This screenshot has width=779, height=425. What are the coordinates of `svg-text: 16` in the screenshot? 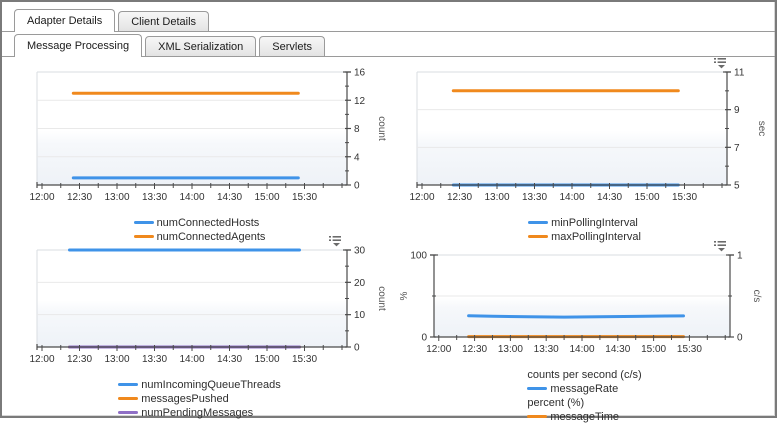 It's located at (360, 73).